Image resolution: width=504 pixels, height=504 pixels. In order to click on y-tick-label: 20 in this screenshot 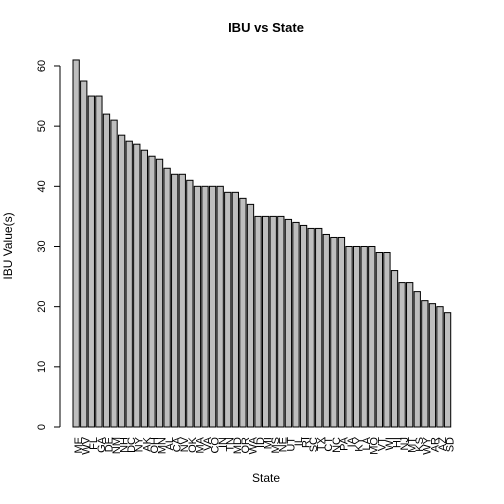, I will do `click(42, 307)`.